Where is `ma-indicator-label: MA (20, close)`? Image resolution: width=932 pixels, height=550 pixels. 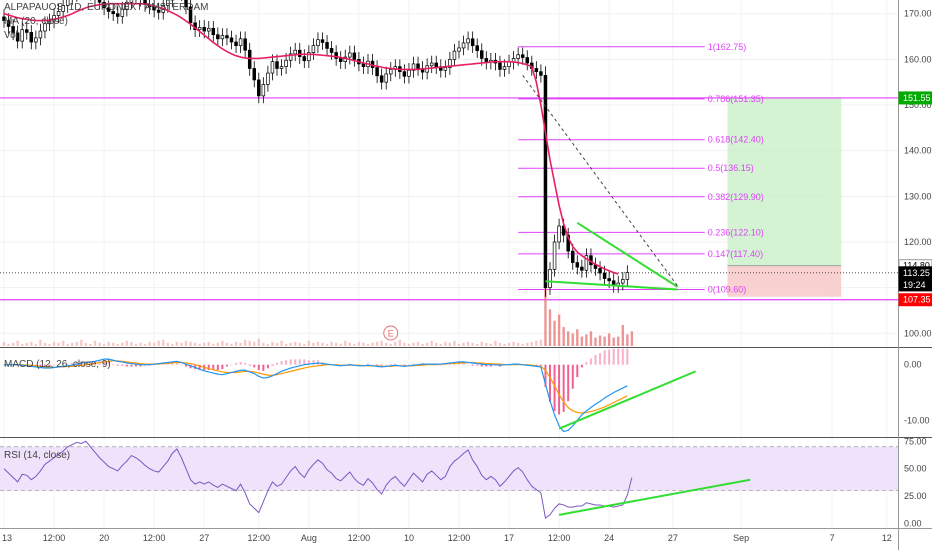
ma-indicator-label: MA (20, close) is located at coordinates (36, 21).